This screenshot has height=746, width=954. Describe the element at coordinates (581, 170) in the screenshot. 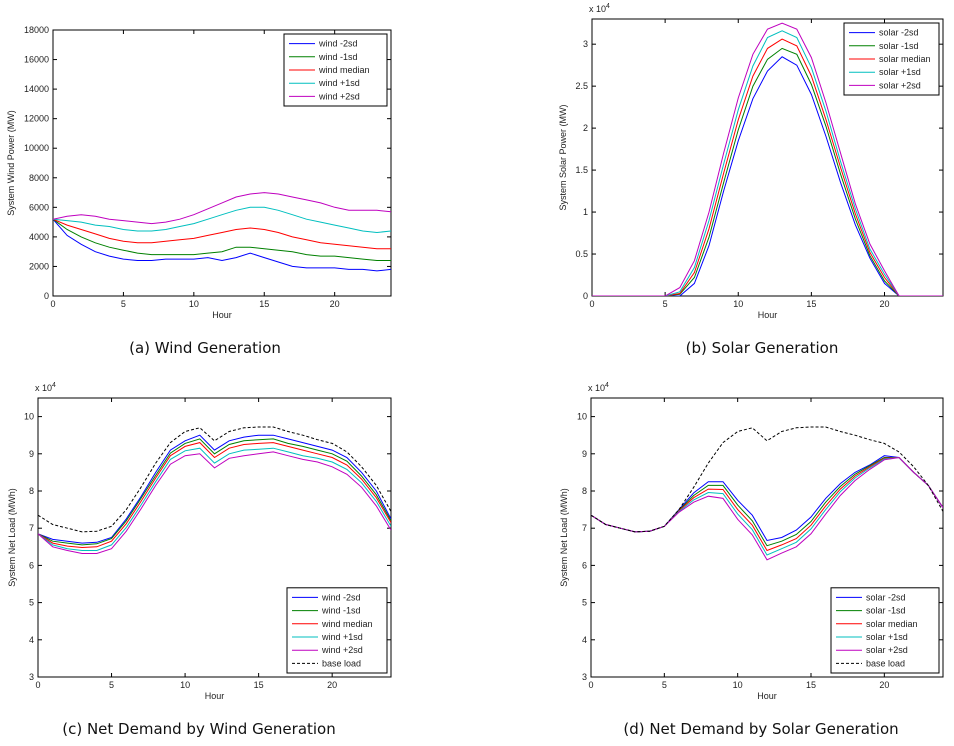

I see `y-tick-label: 1.5` at that location.